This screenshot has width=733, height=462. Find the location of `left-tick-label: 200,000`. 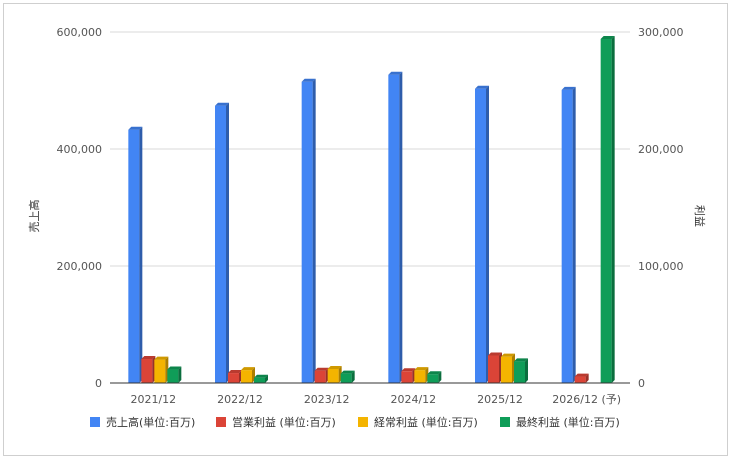

left-tick-label: 200,000 is located at coordinates (80, 266).